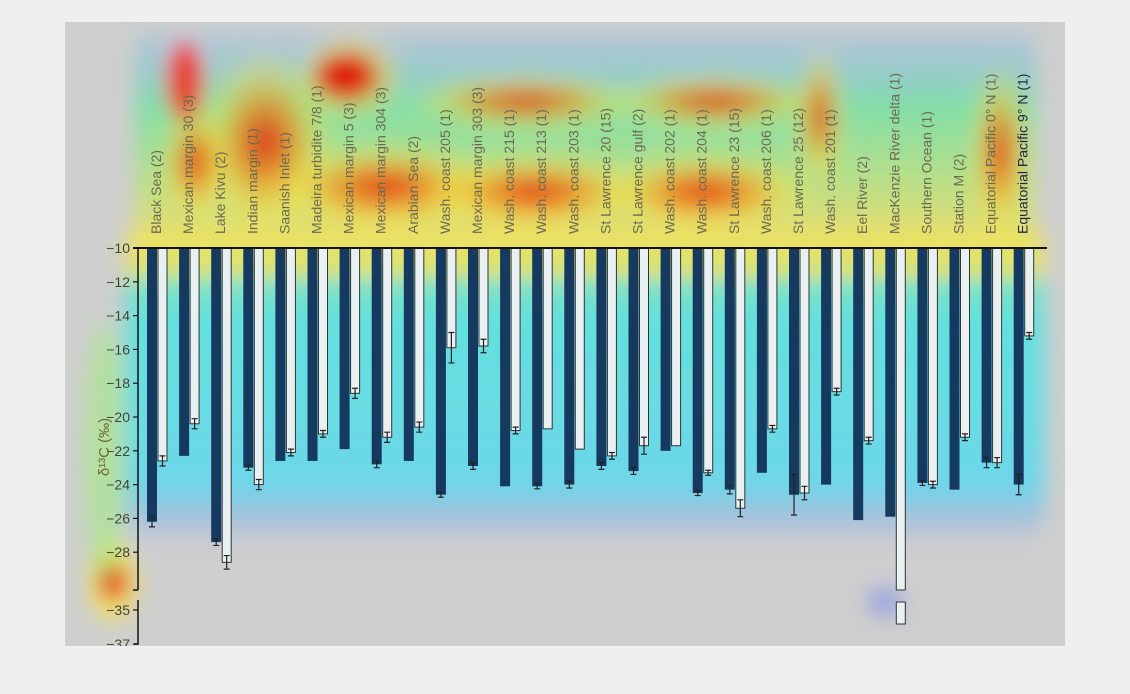  Describe the element at coordinates (118, 518) in the screenshot. I see `y-tick-label-8: −26` at that location.